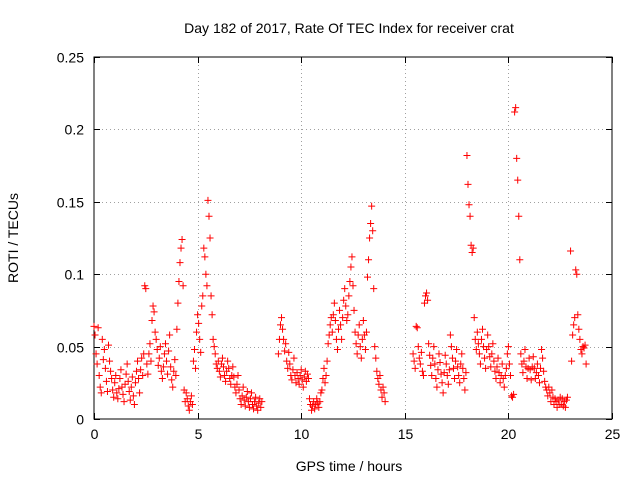 The width and height of the screenshot is (640, 480). I want to click on x-tick-label: 5, so click(199, 434).